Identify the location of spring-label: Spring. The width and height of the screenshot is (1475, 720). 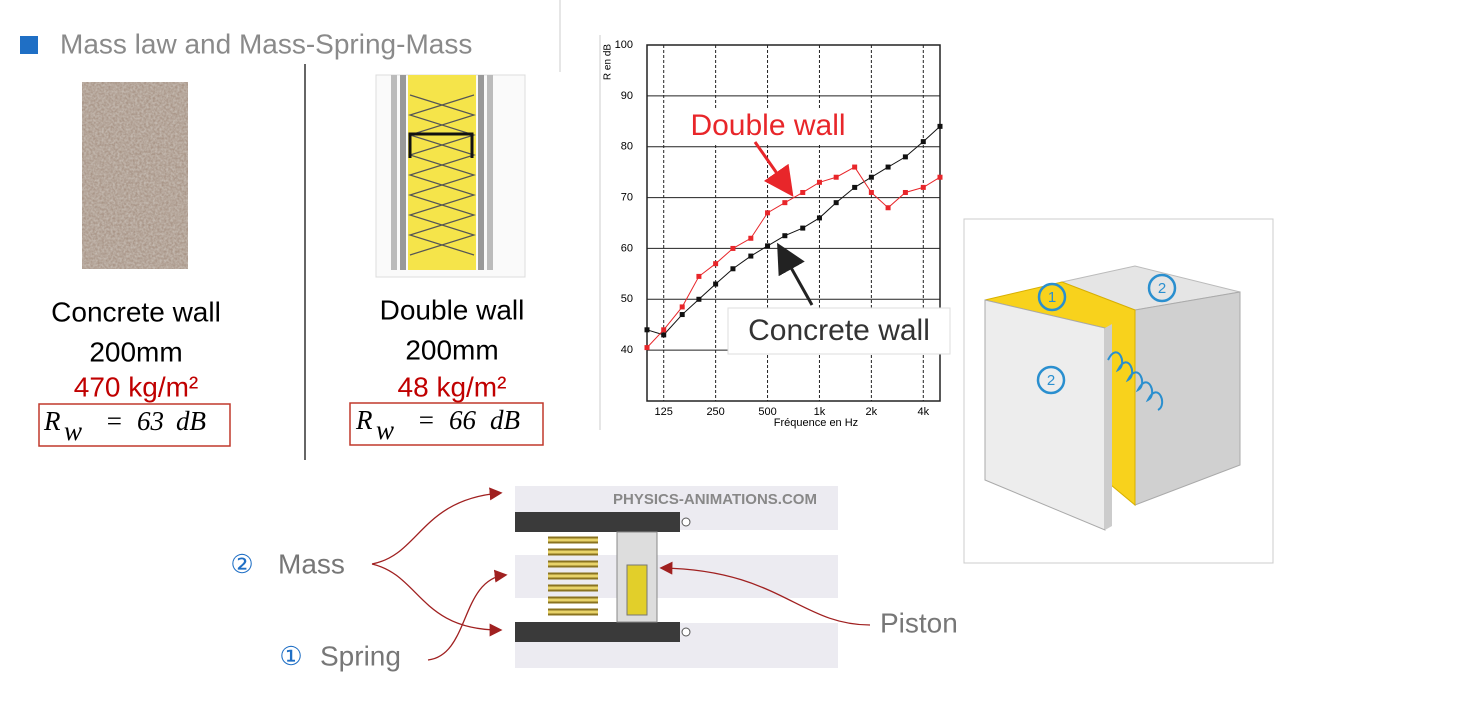
(360, 655).